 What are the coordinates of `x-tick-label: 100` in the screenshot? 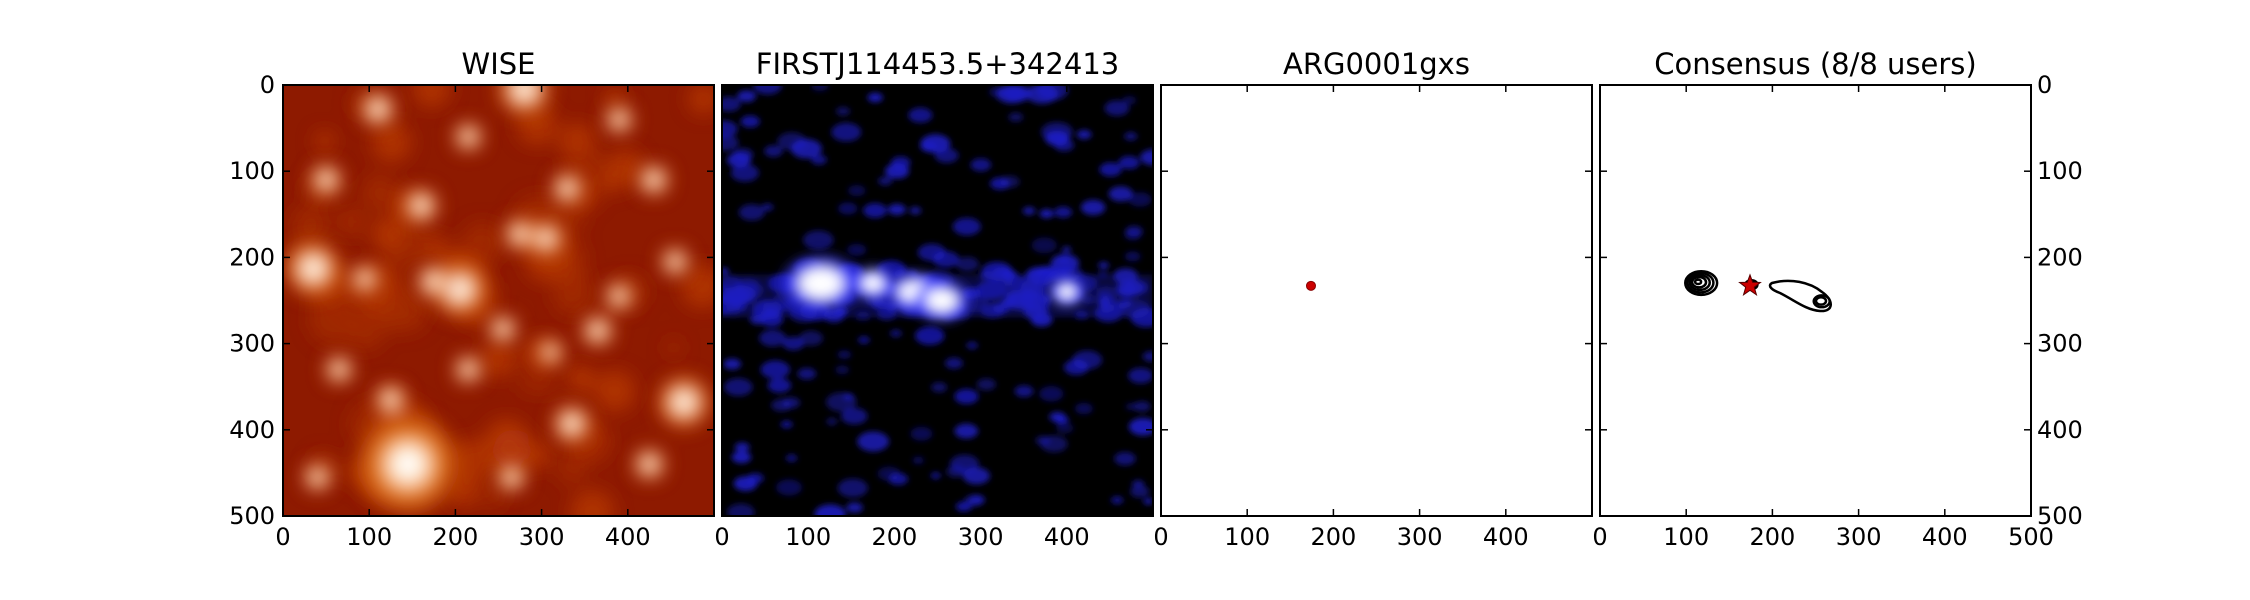 It's located at (808, 537).